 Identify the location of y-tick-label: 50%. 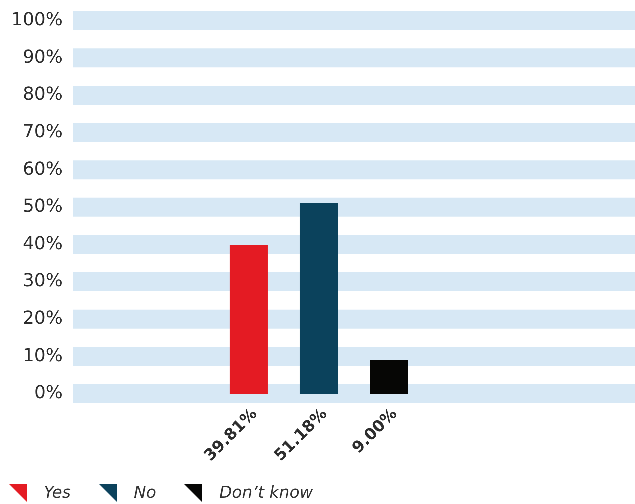
(42, 207).